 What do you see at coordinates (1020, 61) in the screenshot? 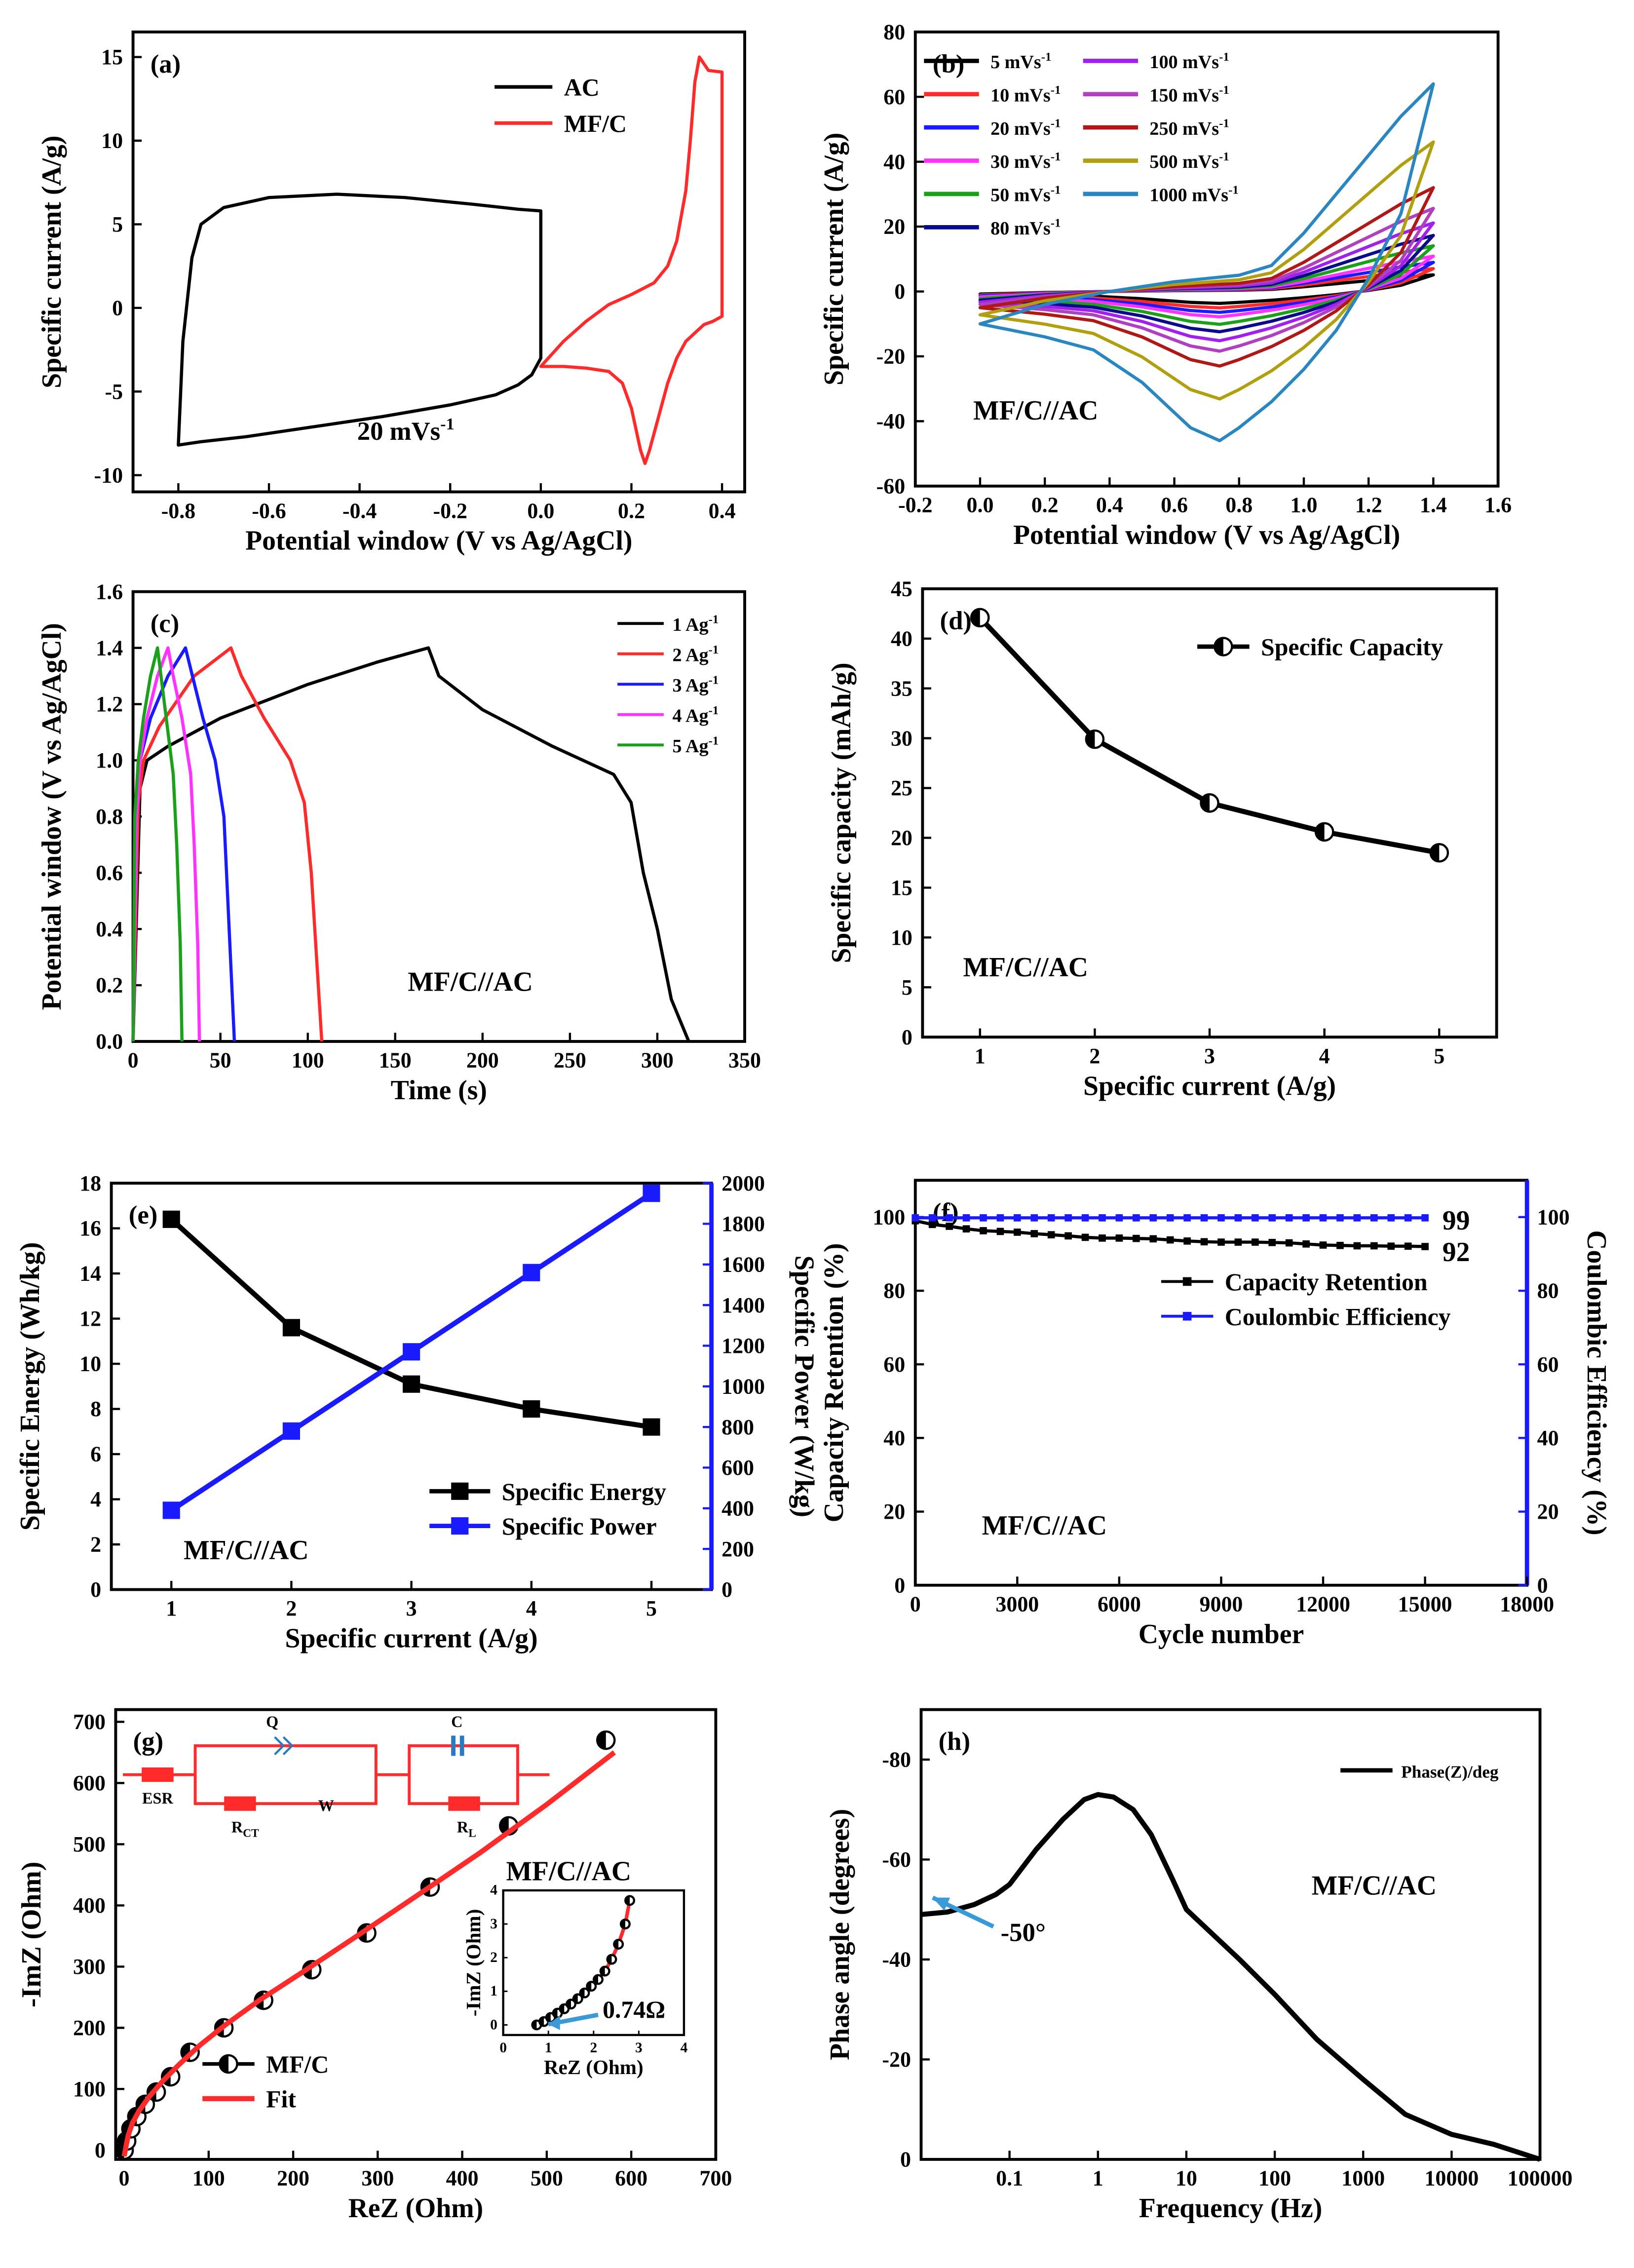
I see `legend-label-b: 5 mVs-1` at bounding box center [1020, 61].